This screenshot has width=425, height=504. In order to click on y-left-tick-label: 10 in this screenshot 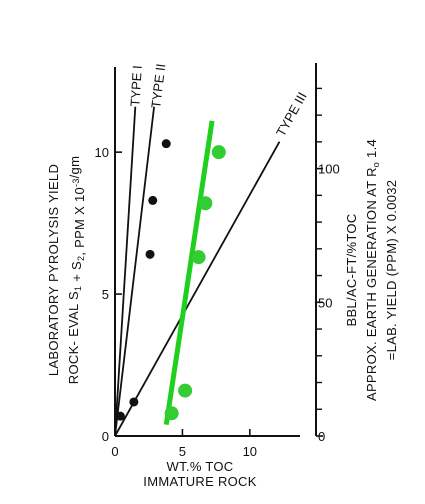, I will do `click(102, 152)`.